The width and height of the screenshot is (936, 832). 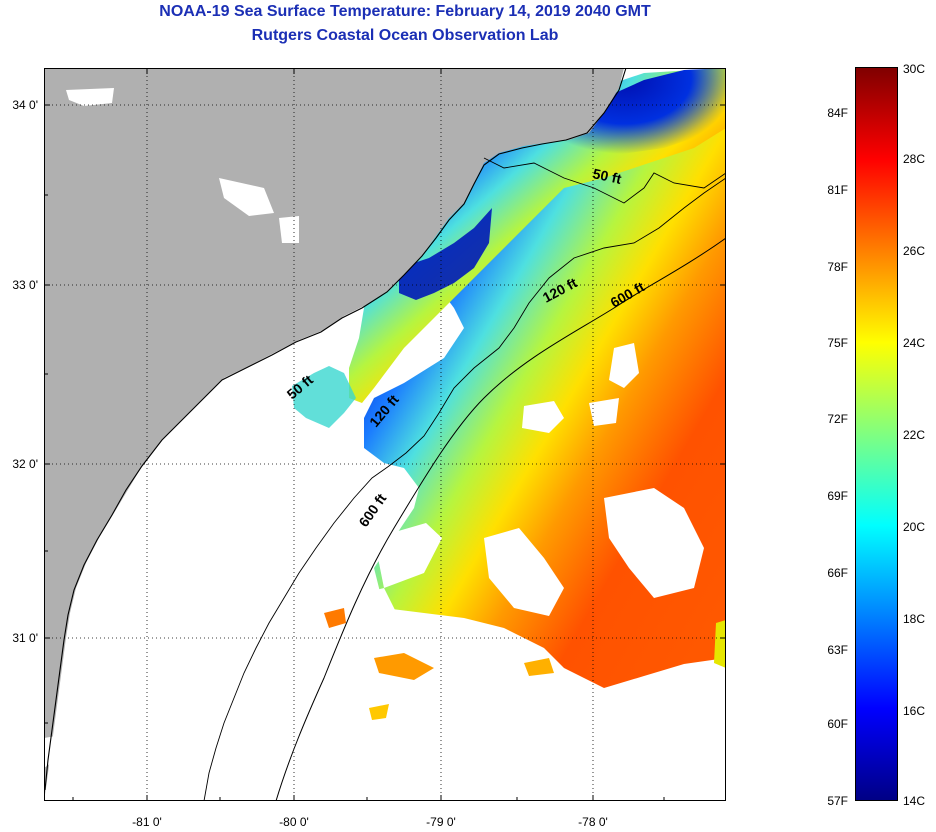 What do you see at coordinates (607, 176) in the screenshot?
I see `isobath-label-50-north: 50 ft` at bounding box center [607, 176].